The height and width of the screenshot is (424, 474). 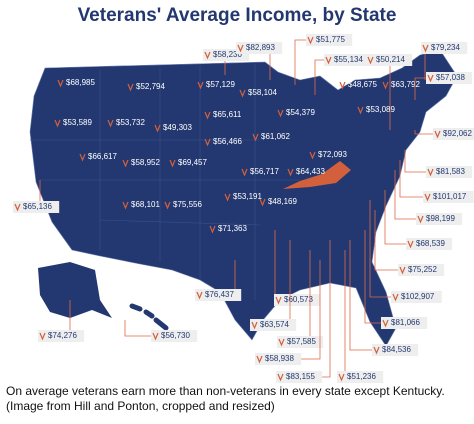 I want to click on kentucky, so click(x=317, y=175).